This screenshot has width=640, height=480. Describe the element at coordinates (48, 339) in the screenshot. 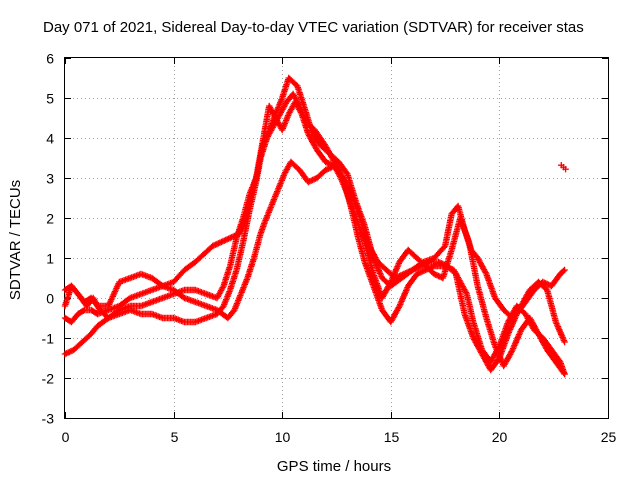

I see `y-tick-label: -1` at that location.